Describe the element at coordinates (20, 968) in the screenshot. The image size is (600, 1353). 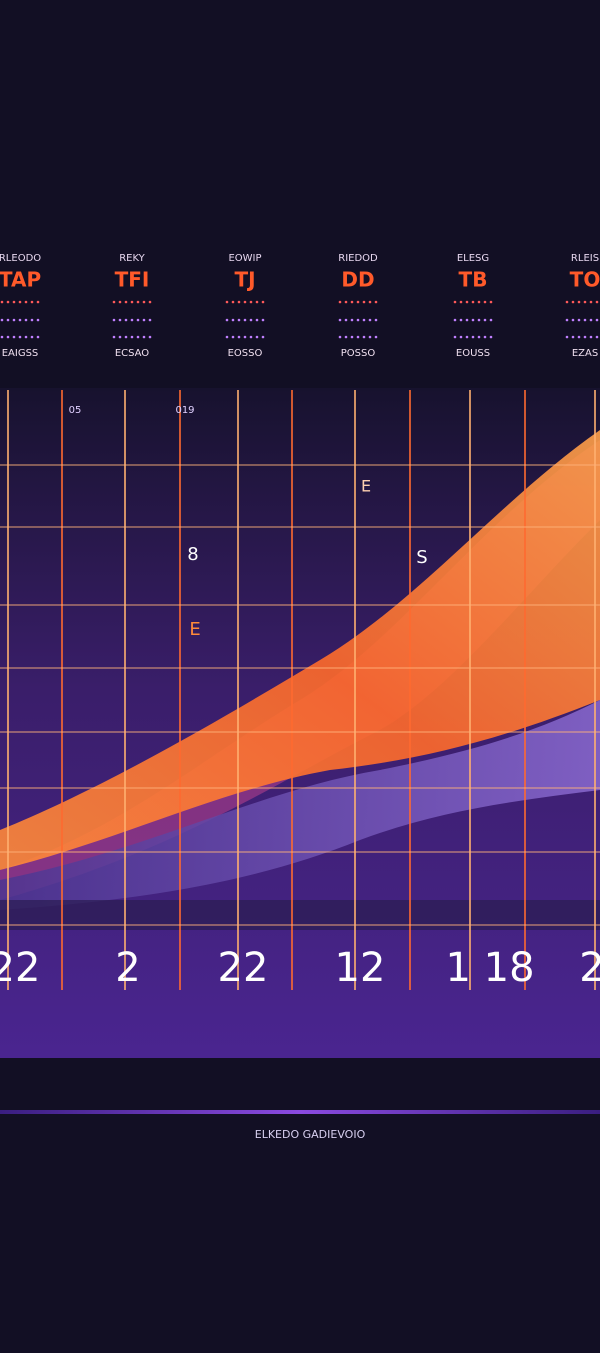
I see `axis-label: 22` at that location.